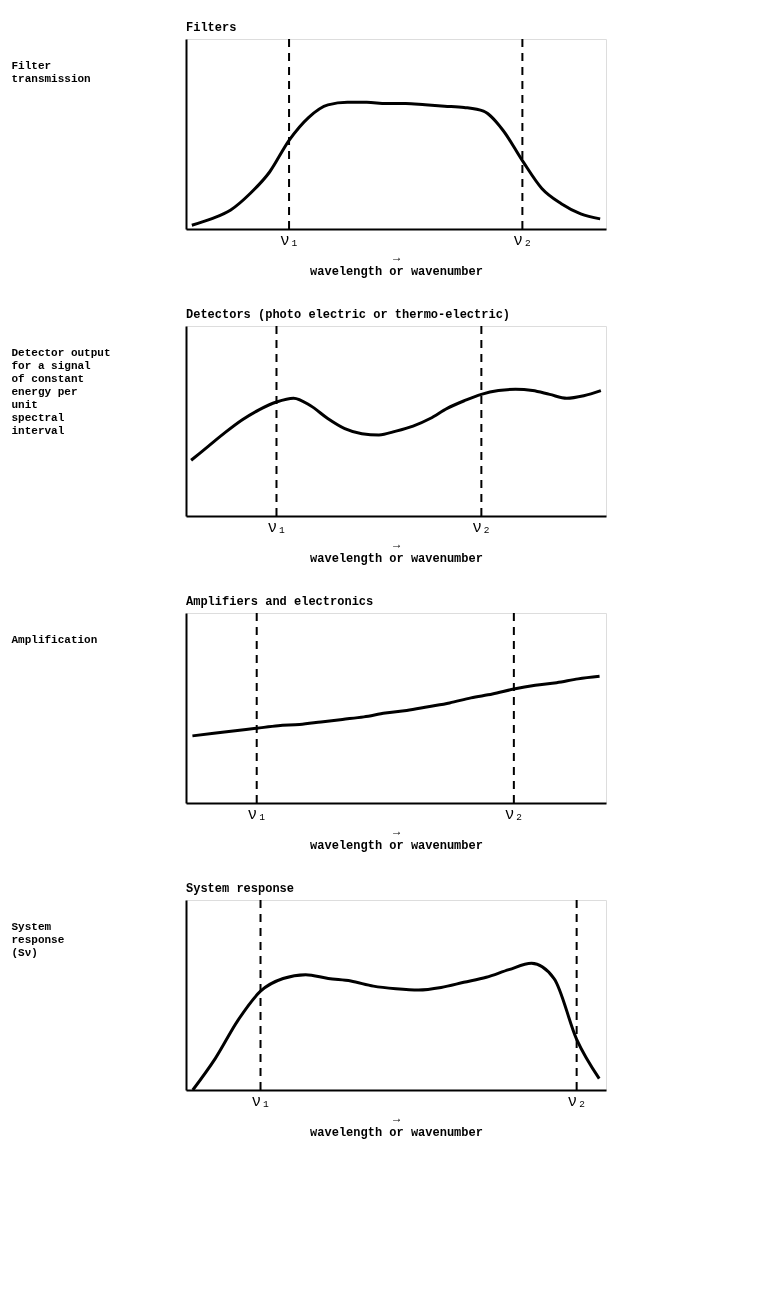 This screenshot has width=768, height=1297. Describe the element at coordinates (211, 28) in the screenshot. I see `chart-title: Filters` at that location.